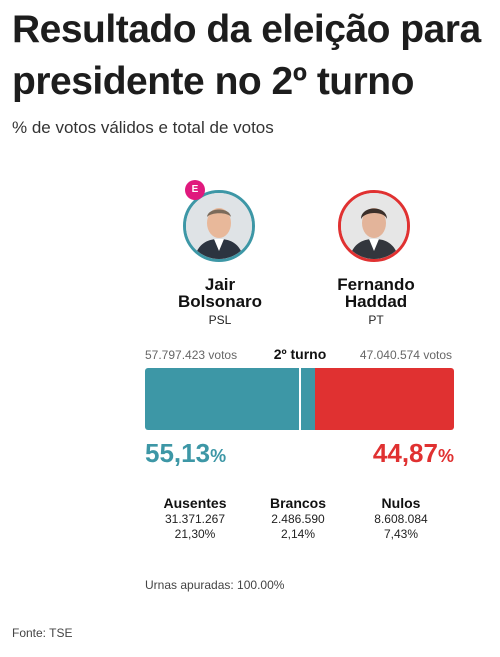 The image size is (500, 657). What do you see at coordinates (215, 585) in the screenshot?
I see `apuradas-note: Urnas apuradas: 100.00%` at bounding box center [215, 585].